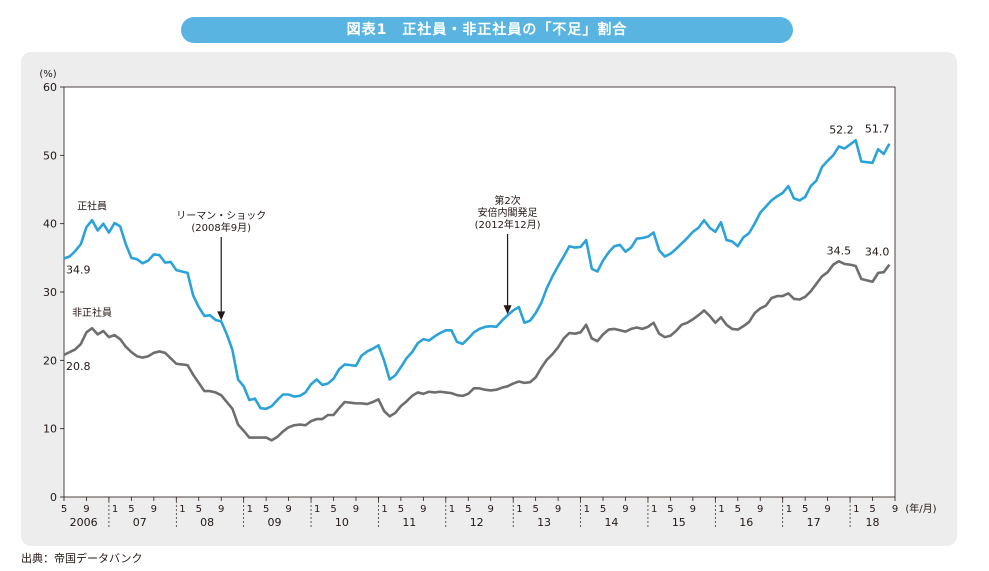 The width and height of the screenshot is (989, 571). I want to click on annotation-text: (2008年9月), so click(221, 227).